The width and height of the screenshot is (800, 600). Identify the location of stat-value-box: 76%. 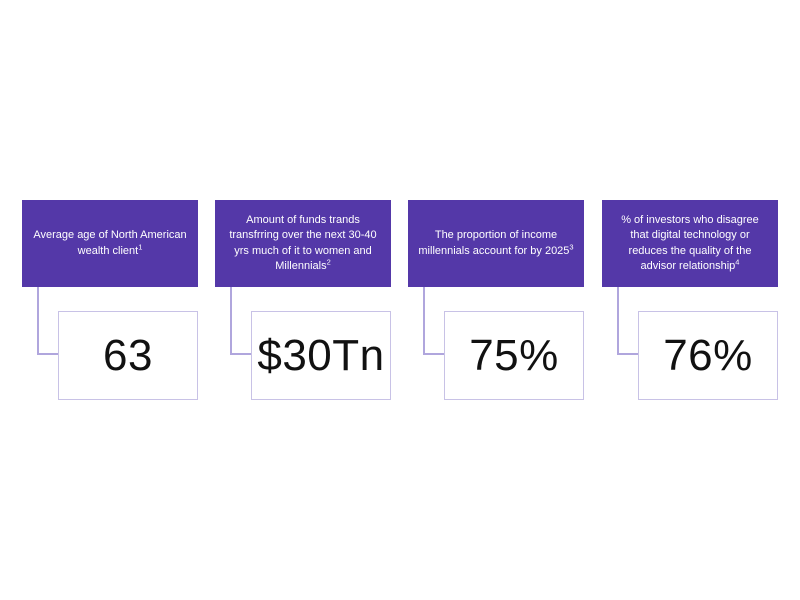
(708, 355).